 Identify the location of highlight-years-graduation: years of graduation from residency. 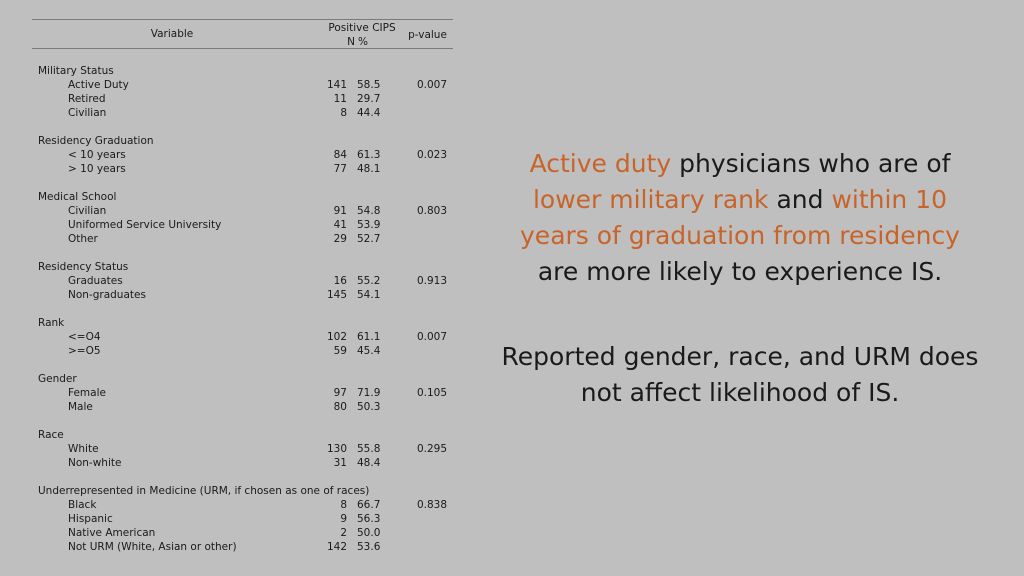
(740, 235).